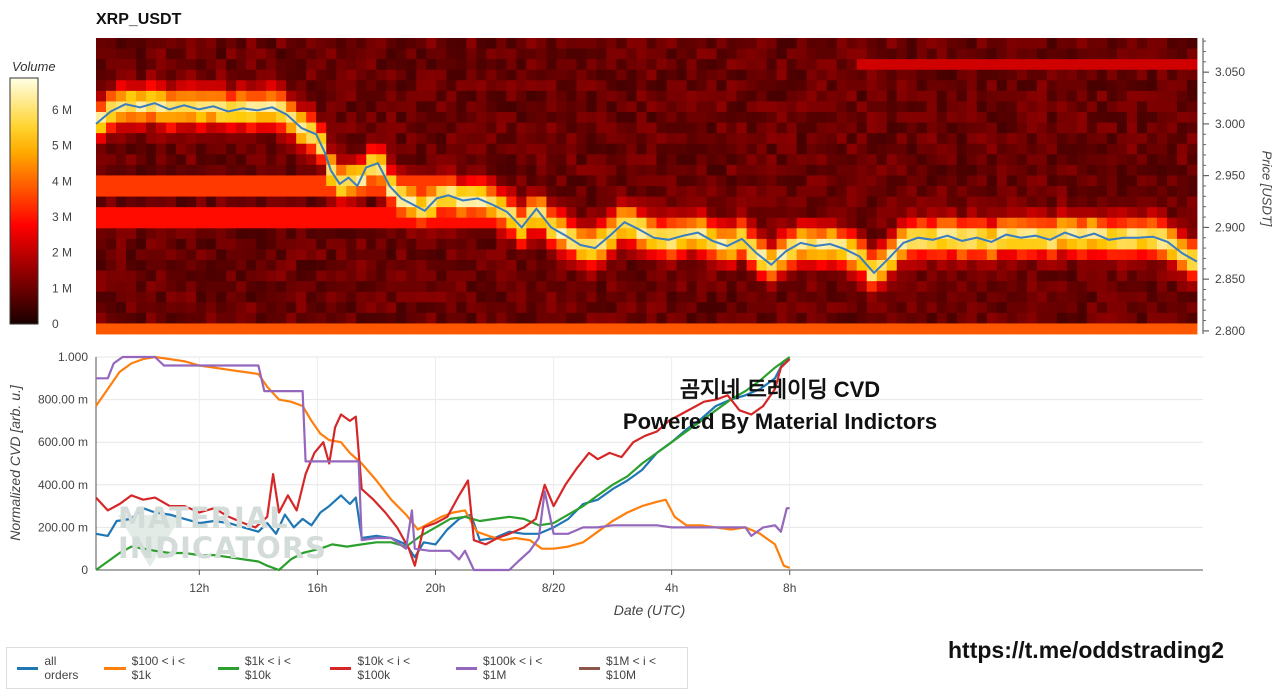 The image size is (1280, 691). What do you see at coordinates (154, 668) in the screenshot?
I see `legend-item-range-100-1k: $100 < i < $1k` at bounding box center [154, 668].